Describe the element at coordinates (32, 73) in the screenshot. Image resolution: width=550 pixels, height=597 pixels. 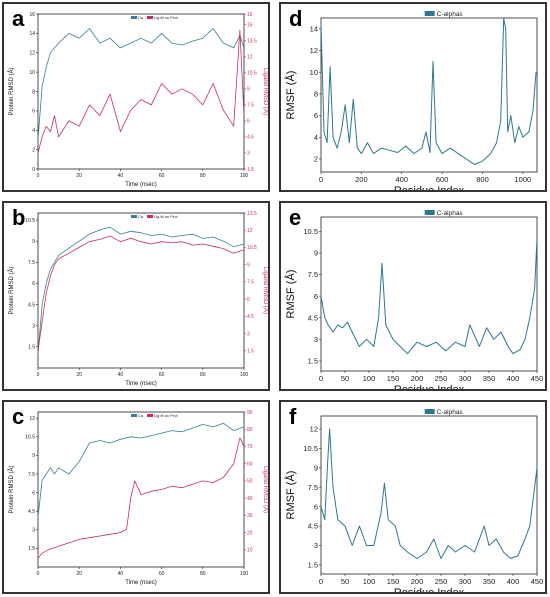
I see `y-tick-label: 10` at that location.